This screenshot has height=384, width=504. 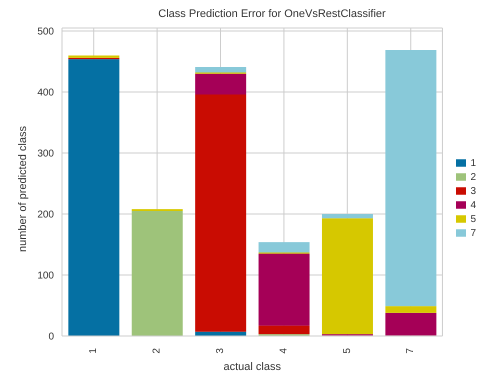 I want to click on legend-label: 2, so click(x=473, y=177).